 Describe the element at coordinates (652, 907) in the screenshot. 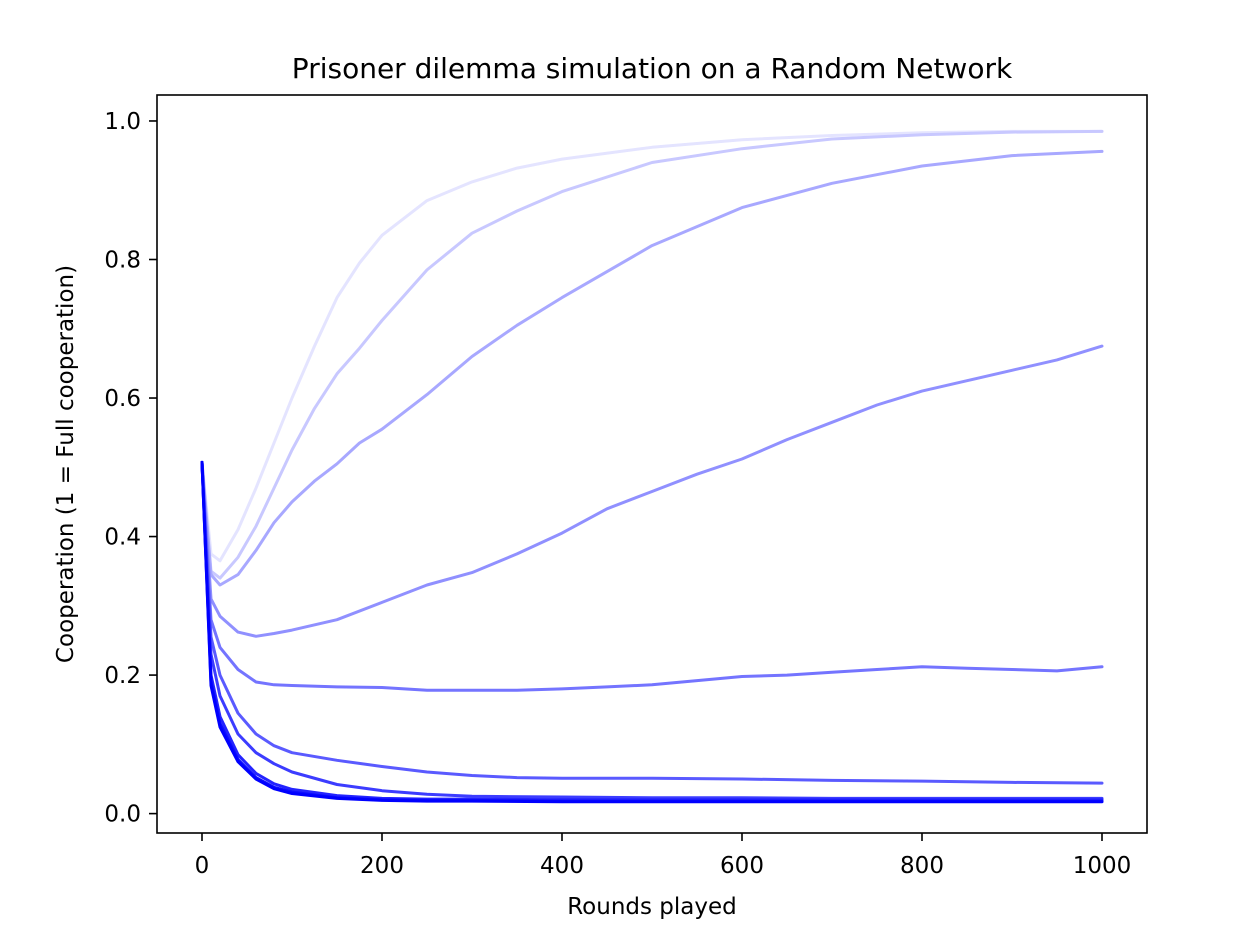

I see `x-axis-label: Rounds played` at that location.